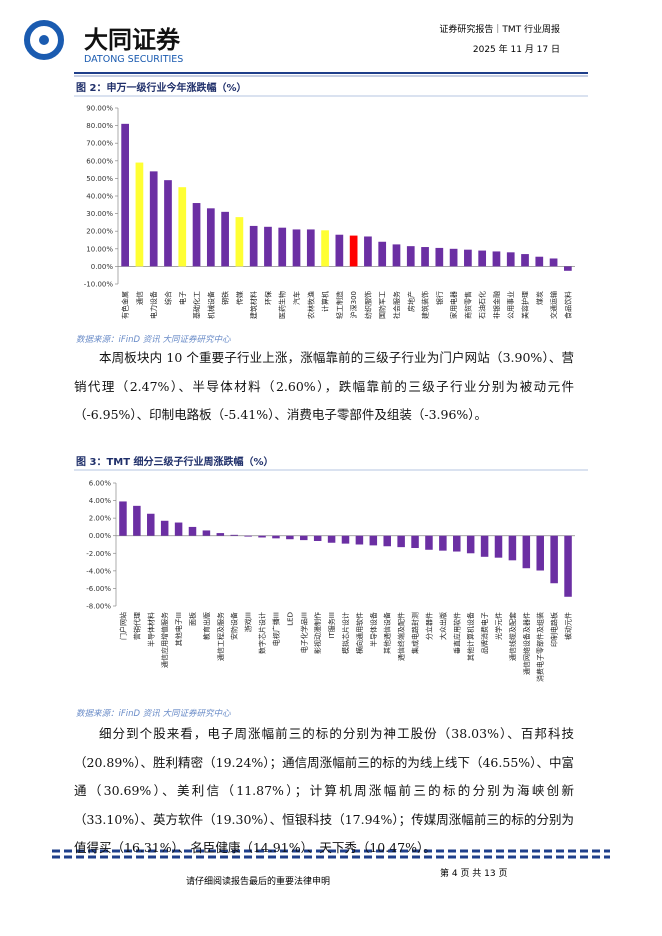  What do you see at coordinates (415, 633) in the screenshot?
I see `x-tick-label: 集成电路封测` at bounding box center [415, 633].